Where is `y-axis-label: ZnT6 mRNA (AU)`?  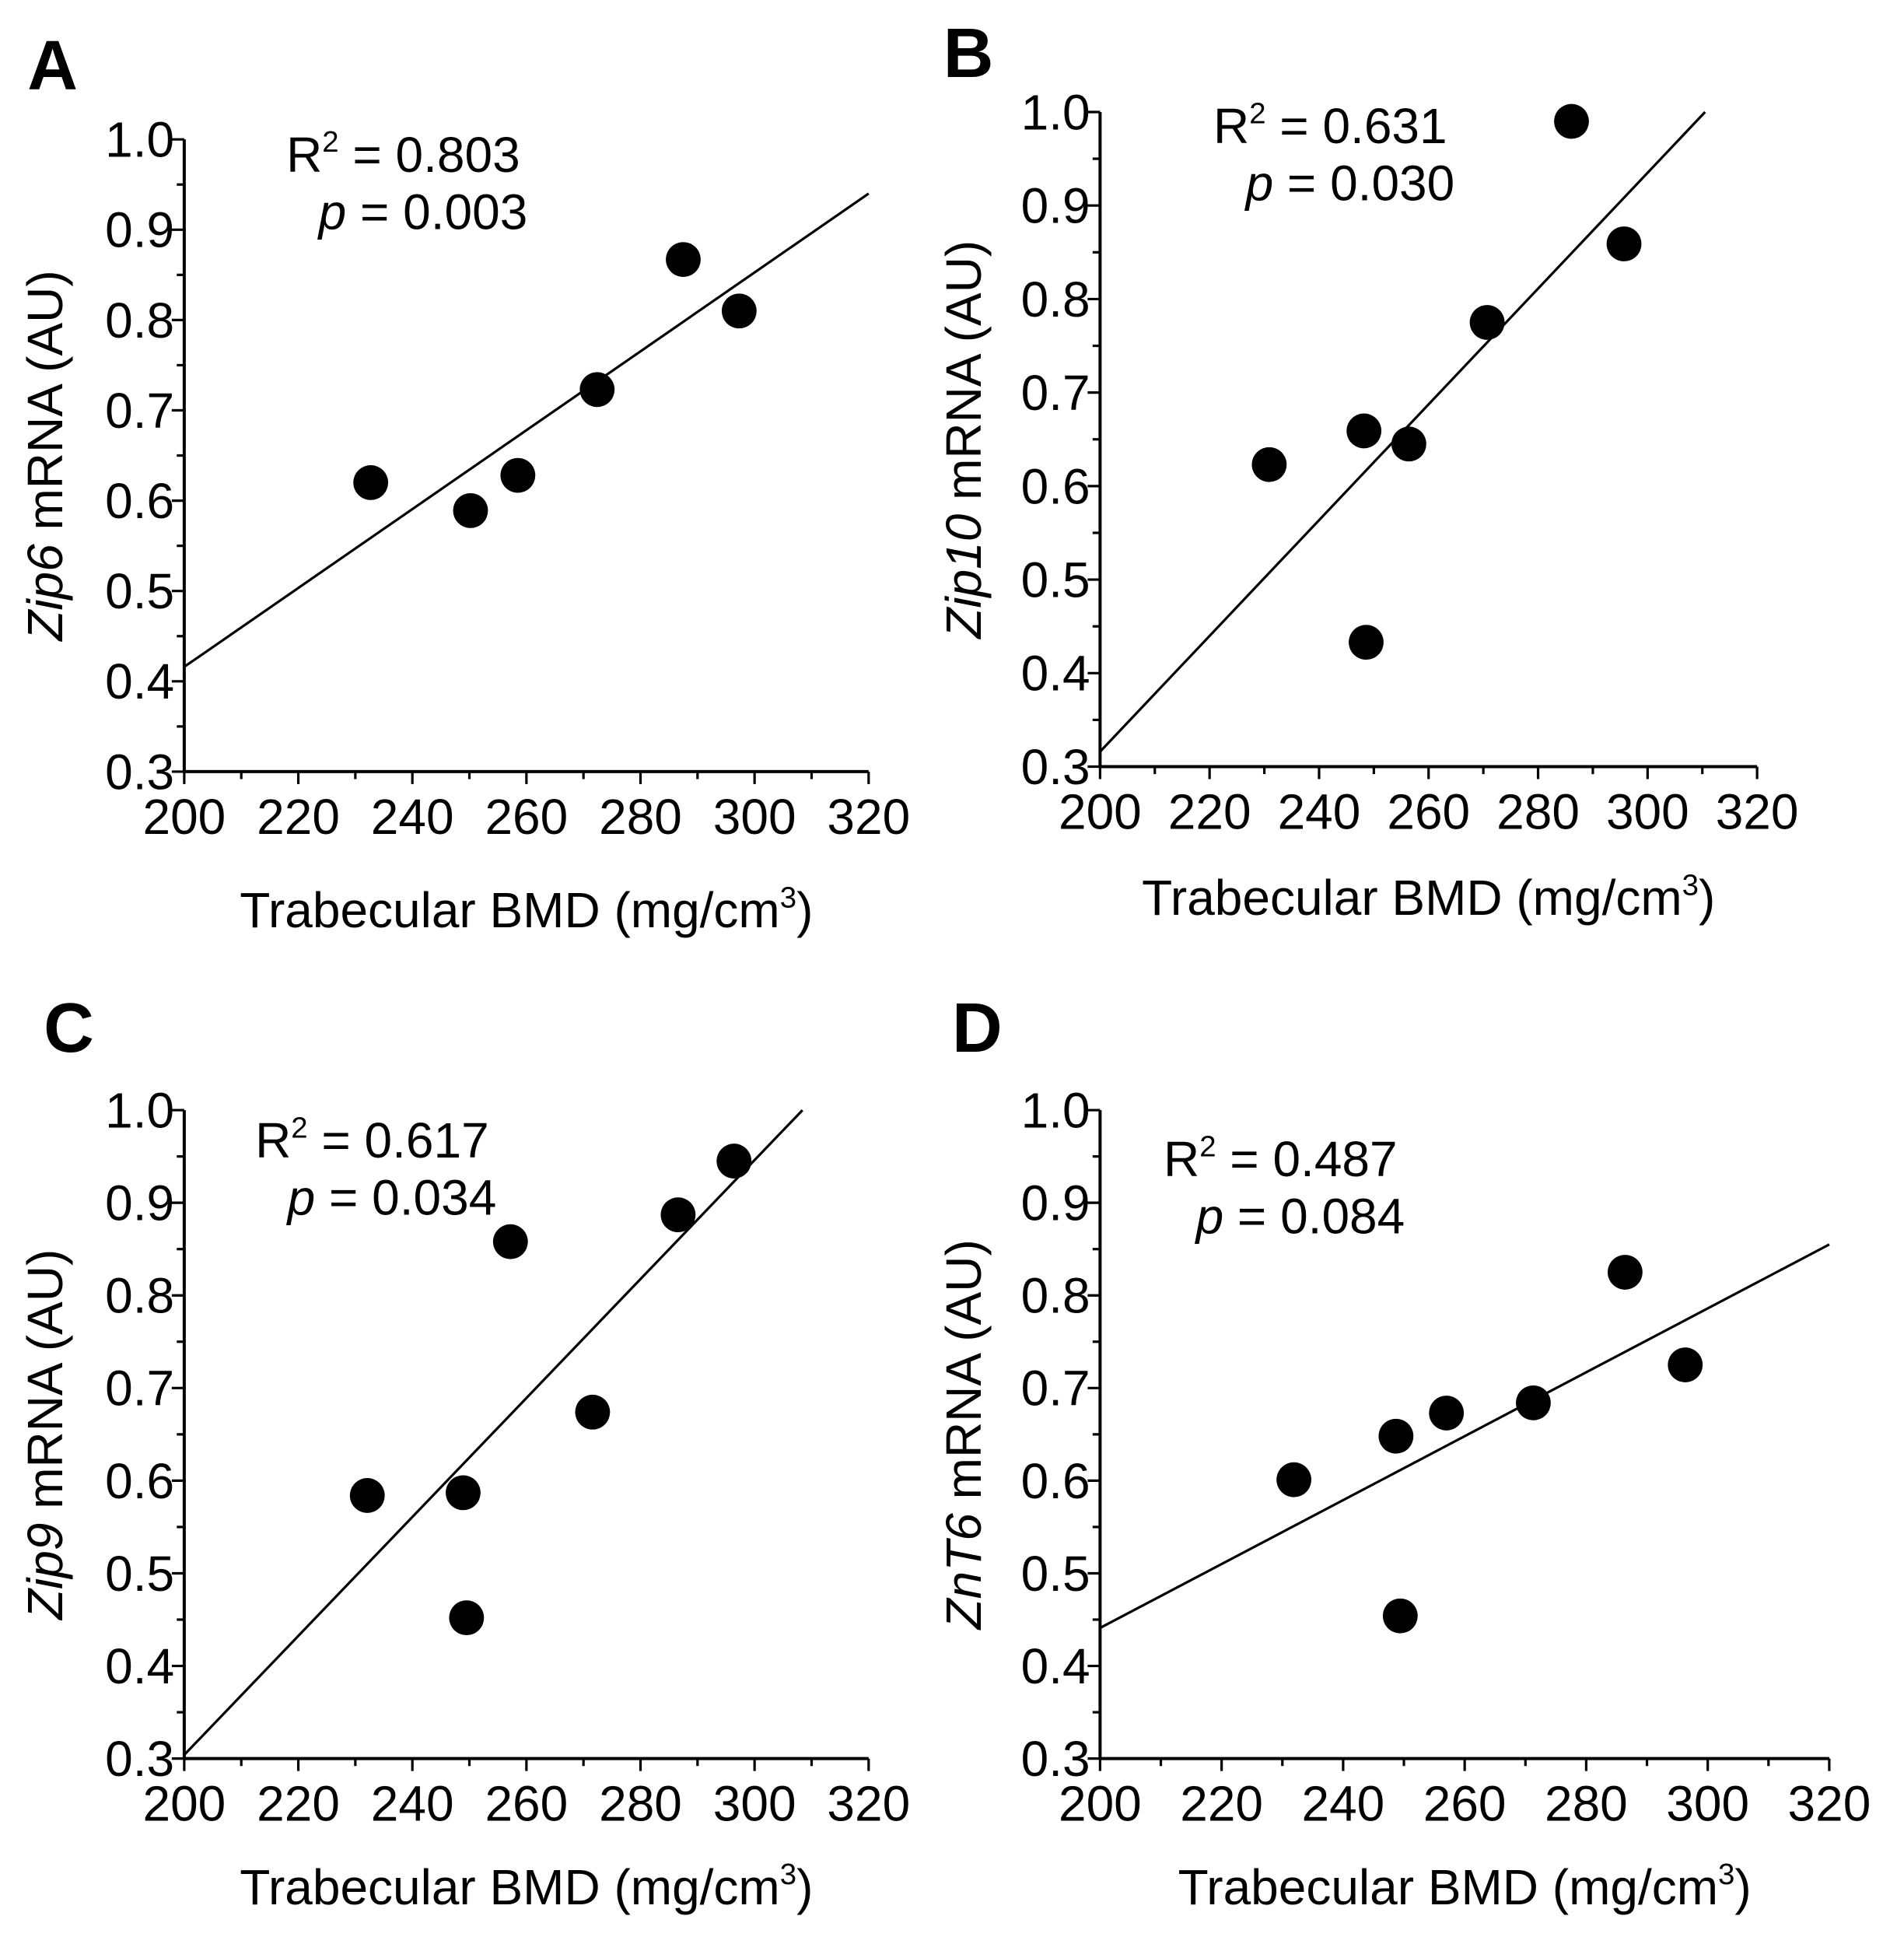 y-axis-label: ZnT6 mRNA (AU) is located at coordinates (964, 1435).